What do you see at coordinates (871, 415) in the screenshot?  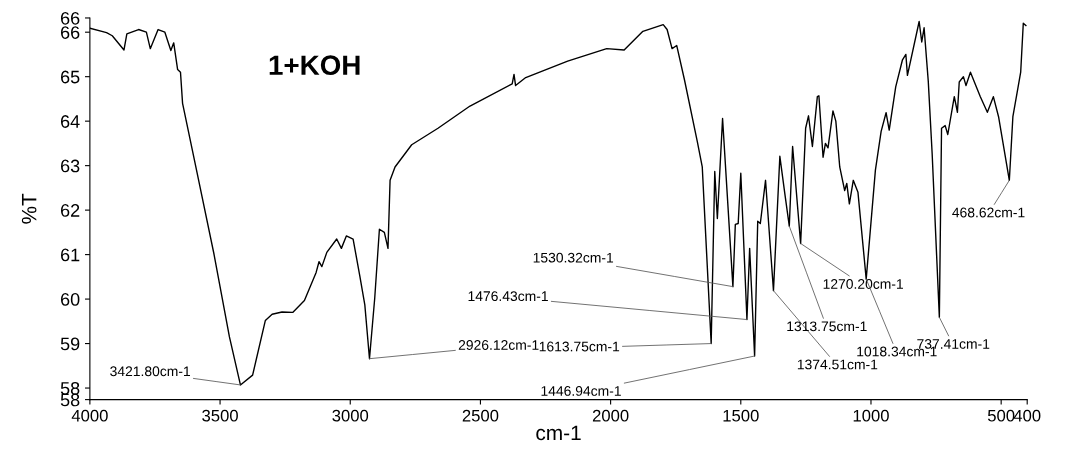 I see `x-tick-label: 1000` at bounding box center [871, 415].